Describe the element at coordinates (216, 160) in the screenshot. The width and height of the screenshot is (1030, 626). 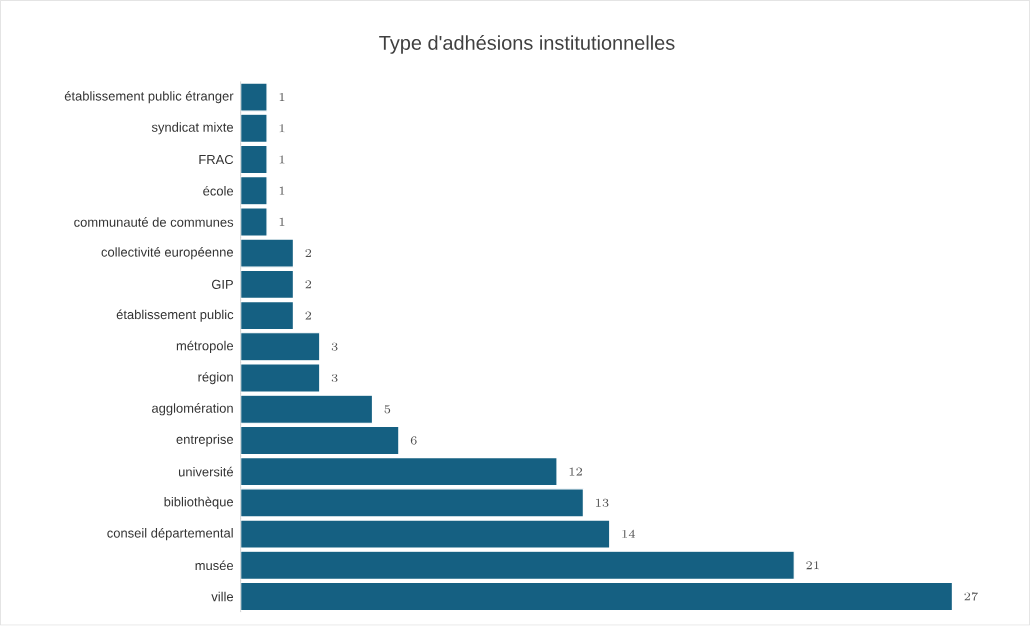
I see `y-tick-label: FRAC` at that location.